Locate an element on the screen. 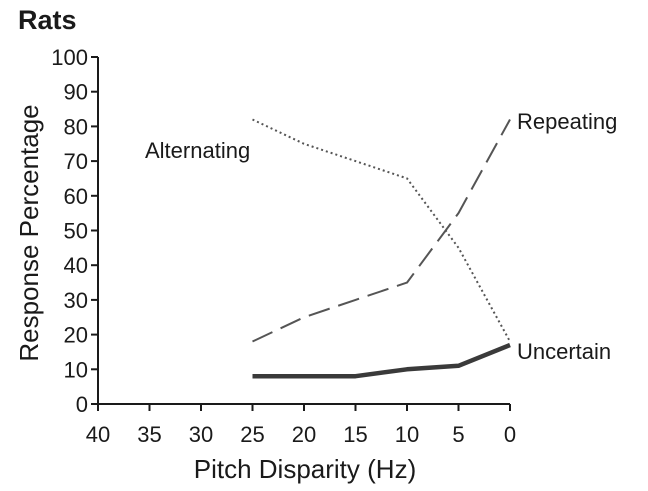 This screenshot has width=648, height=491. x-tick-label: 40 is located at coordinates (98, 434).